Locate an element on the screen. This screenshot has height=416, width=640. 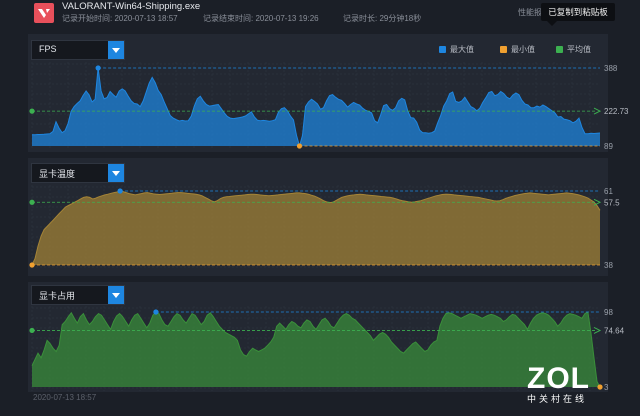
max-value-label: 388 is located at coordinates (611, 68).